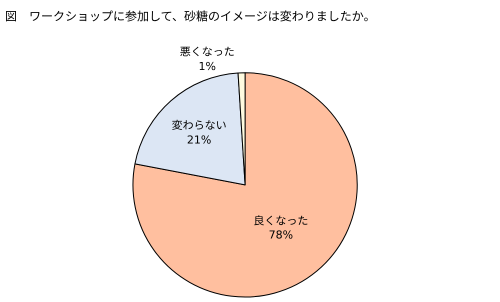  What do you see at coordinates (207, 51) in the screenshot?
I see `slice-label: 悪くなった` at bounding box center [207, 51].